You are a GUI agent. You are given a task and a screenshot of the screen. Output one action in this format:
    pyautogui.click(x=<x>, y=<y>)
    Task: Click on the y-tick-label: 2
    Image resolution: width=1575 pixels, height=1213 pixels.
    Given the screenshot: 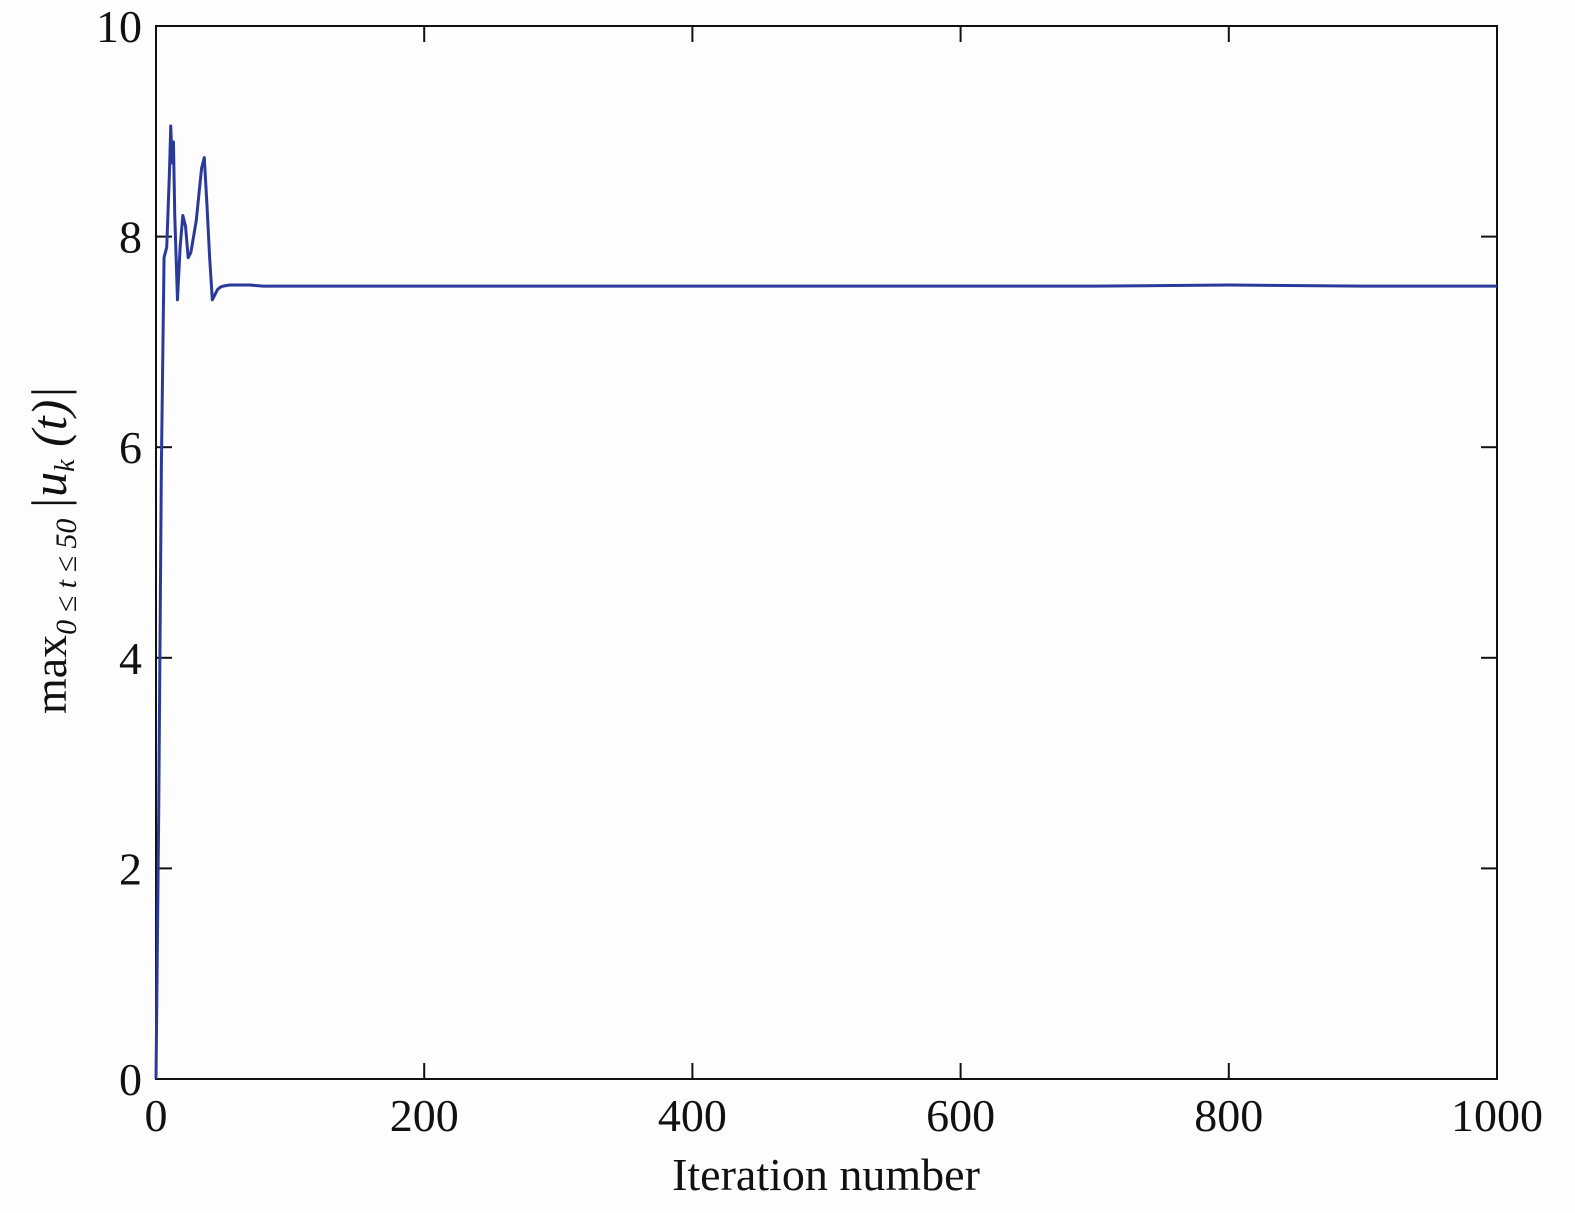 What is the action you would take?
    pyautogui.click(x=130, y=868)
    